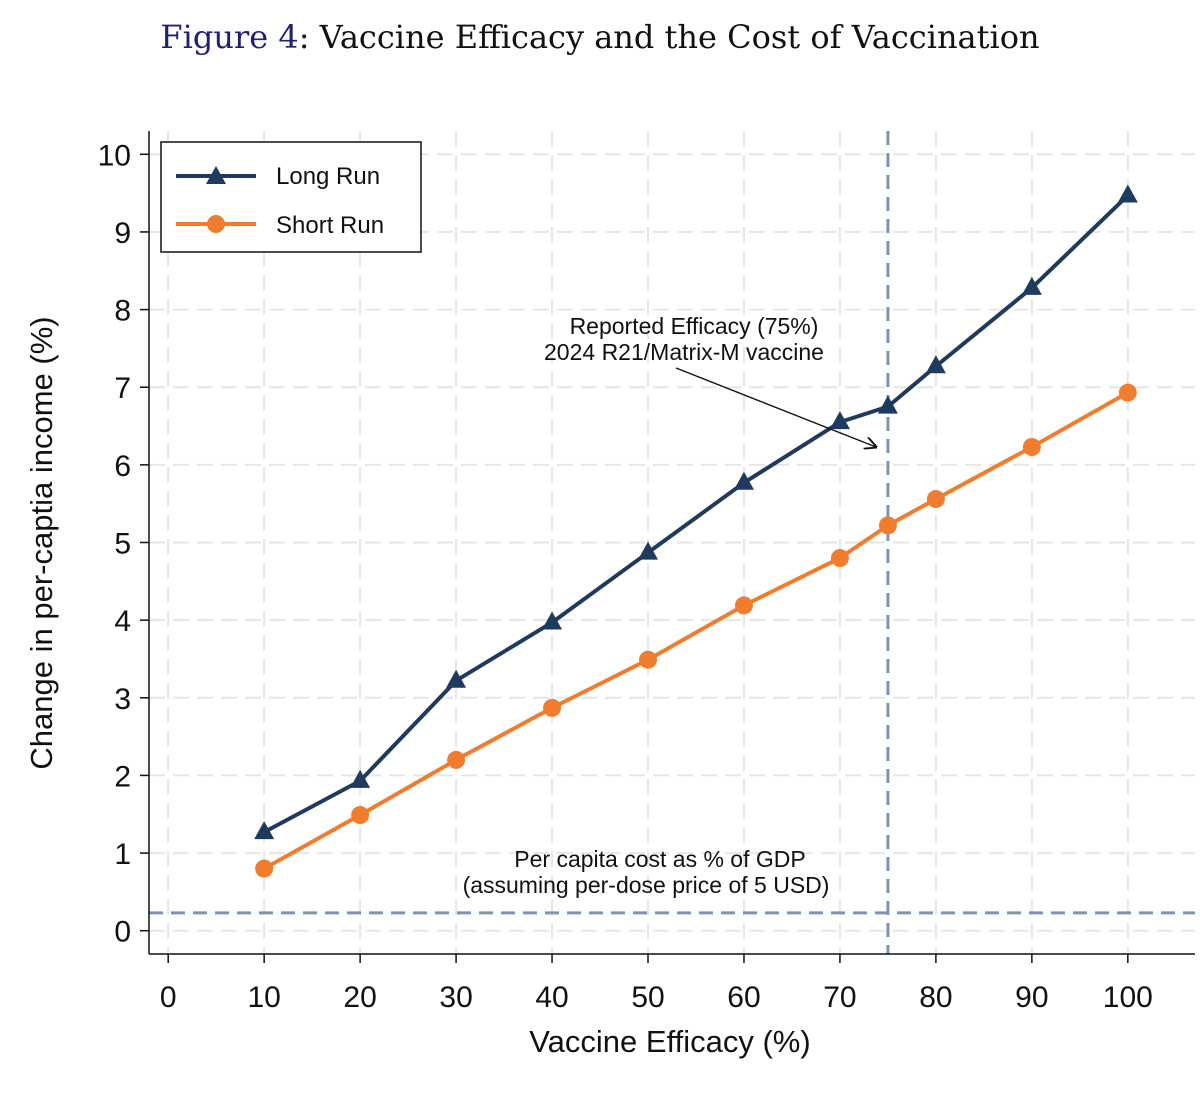  I want to click on y-axis-title: Change in per-captia income (%), so click(41, 542).